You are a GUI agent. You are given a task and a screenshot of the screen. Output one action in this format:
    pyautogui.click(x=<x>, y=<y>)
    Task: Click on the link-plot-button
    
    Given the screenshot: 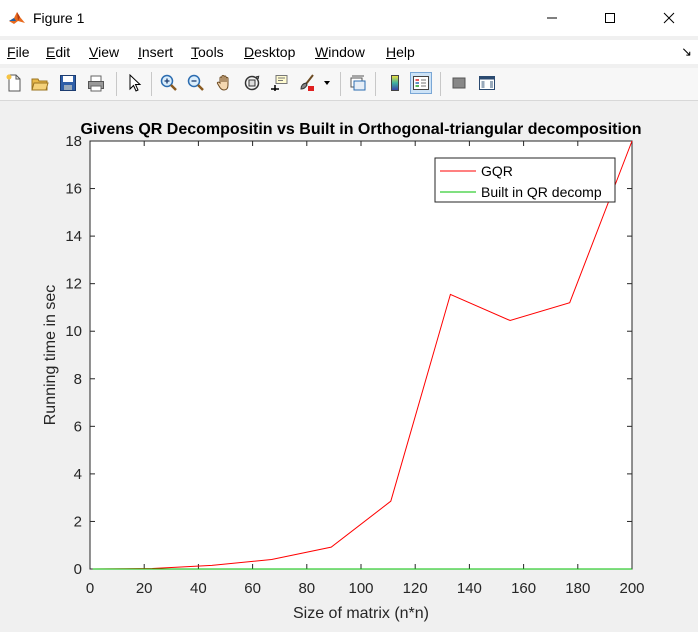 What is the action you would take?
    pyautogui.click(x=358, y=83)
    